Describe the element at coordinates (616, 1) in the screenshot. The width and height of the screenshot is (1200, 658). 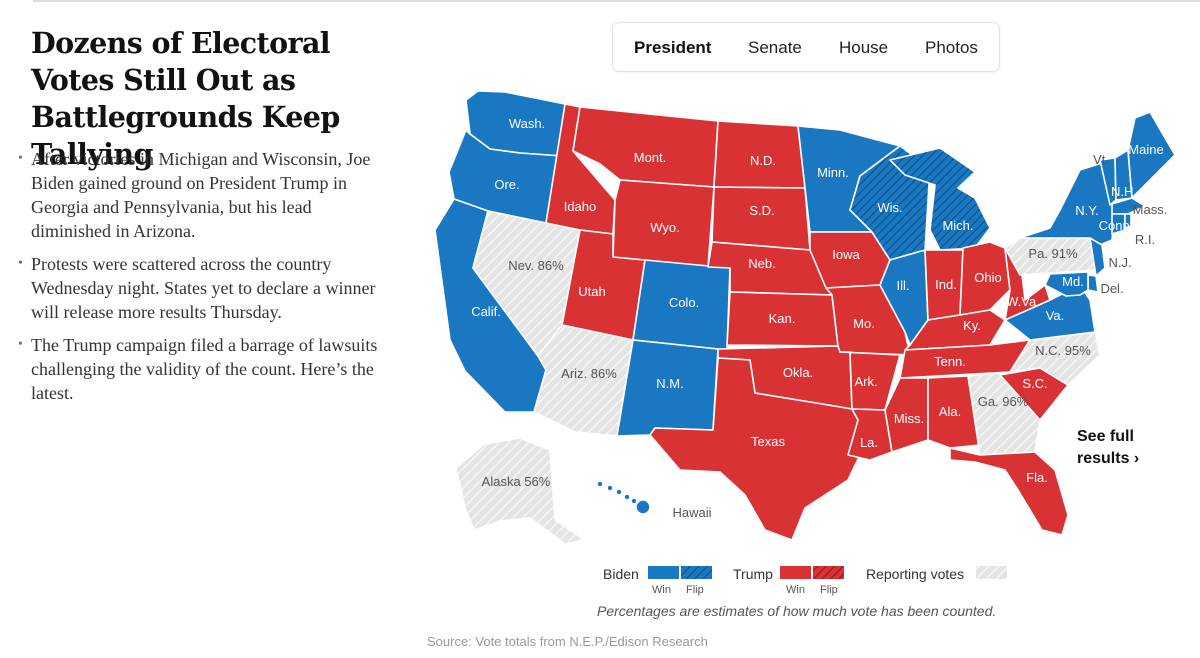
I see `top-rule` at that location.